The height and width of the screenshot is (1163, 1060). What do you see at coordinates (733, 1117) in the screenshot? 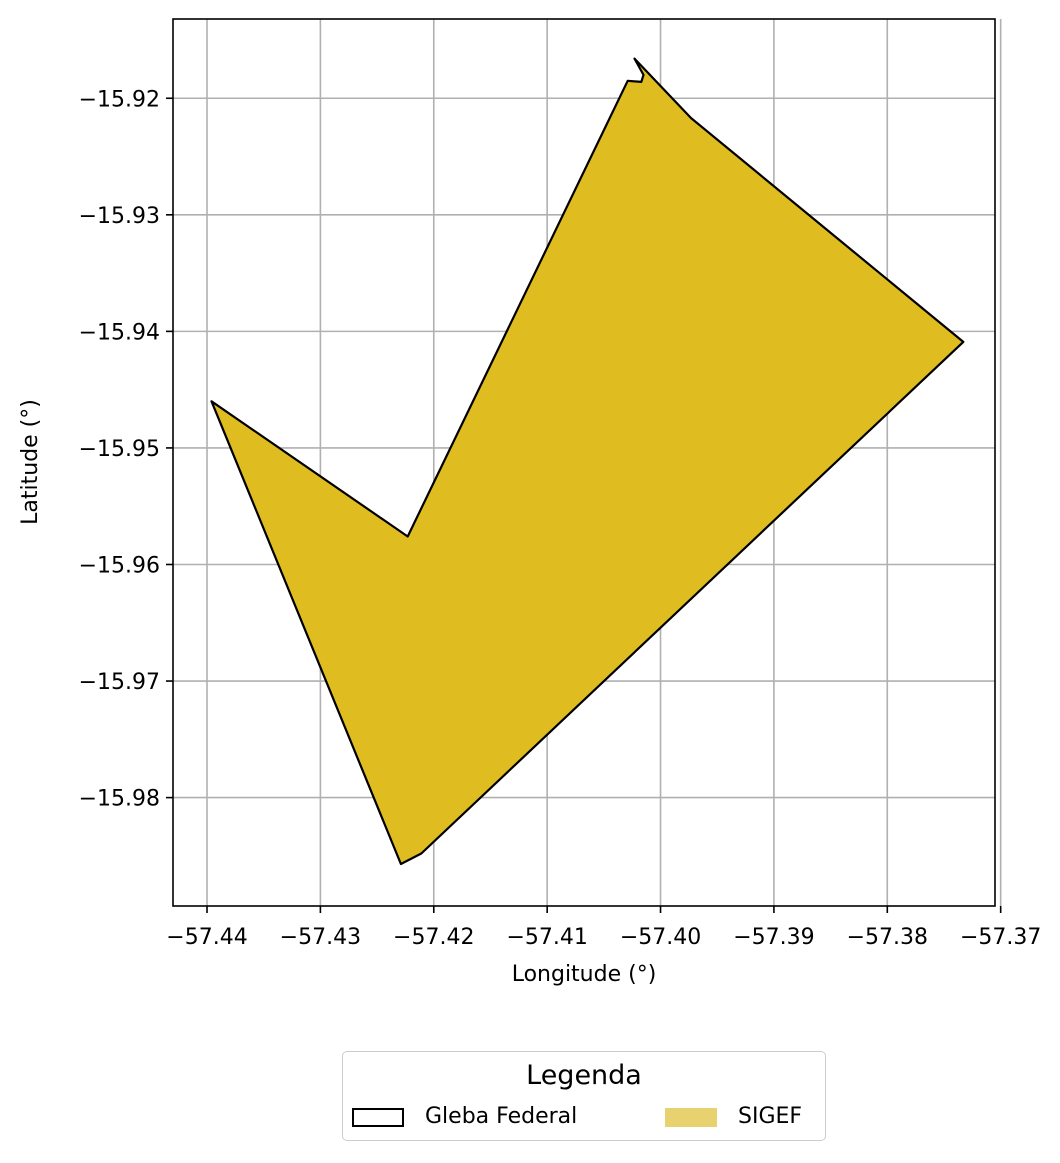
I see `legend-item-sigef: SIGEF` at bounding box center [733, 1117].